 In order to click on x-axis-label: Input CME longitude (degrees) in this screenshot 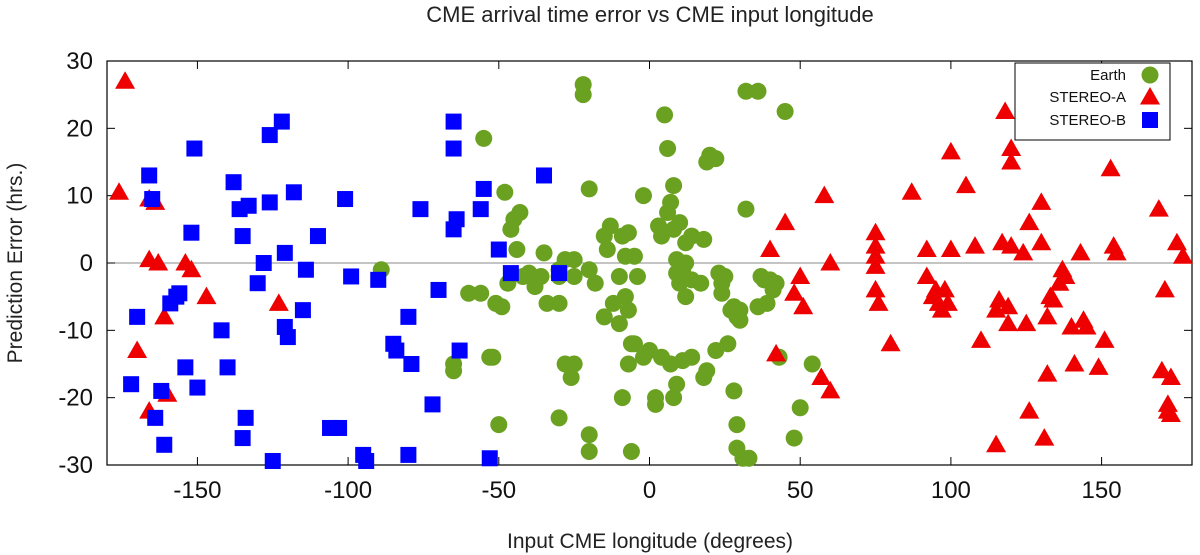, I will do `click(650, 541)`.